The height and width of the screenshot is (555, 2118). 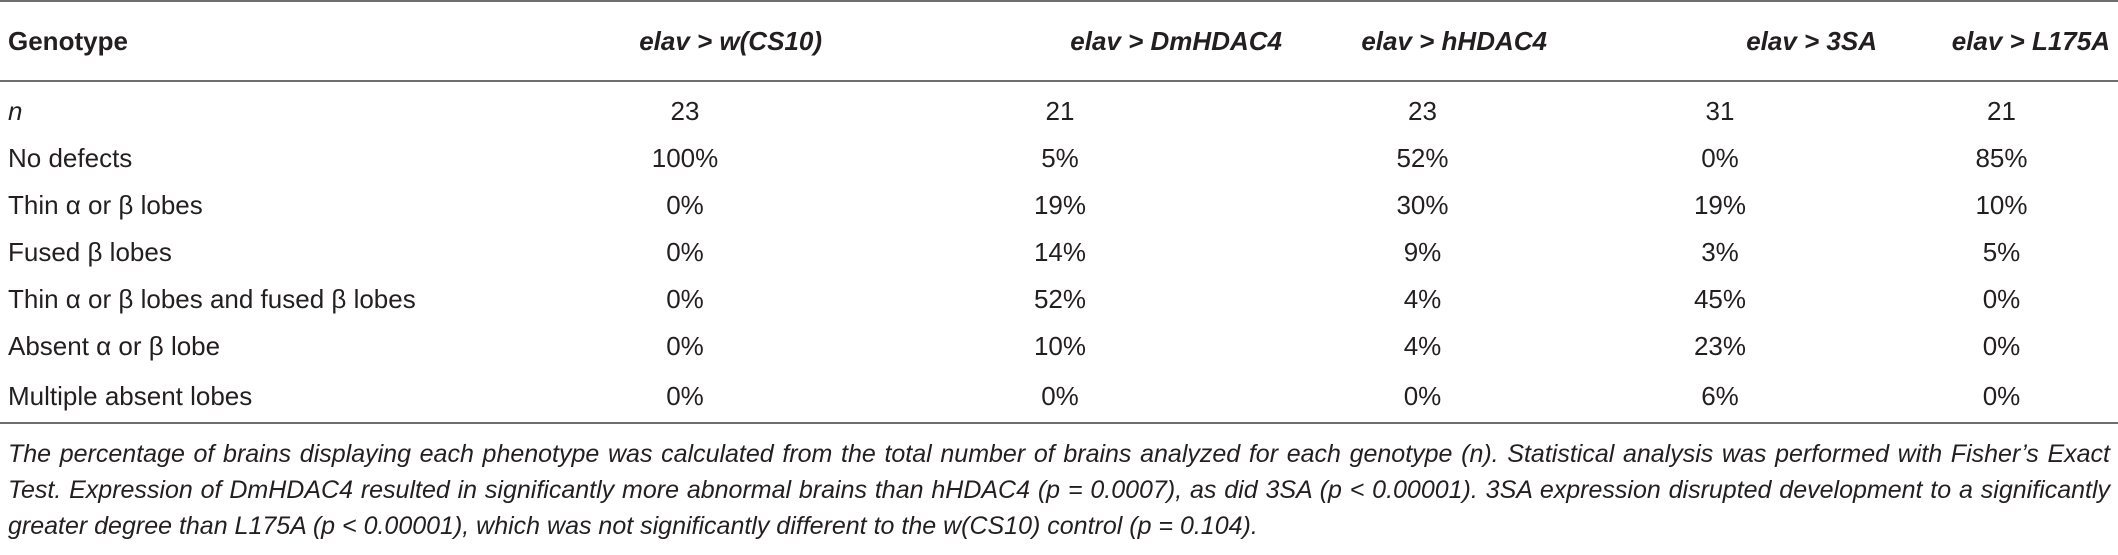 What do you see at coordinates (90, 252) in the screenshot?
I see `row-label: Fused β lobes` at bounding box center [90, 252].